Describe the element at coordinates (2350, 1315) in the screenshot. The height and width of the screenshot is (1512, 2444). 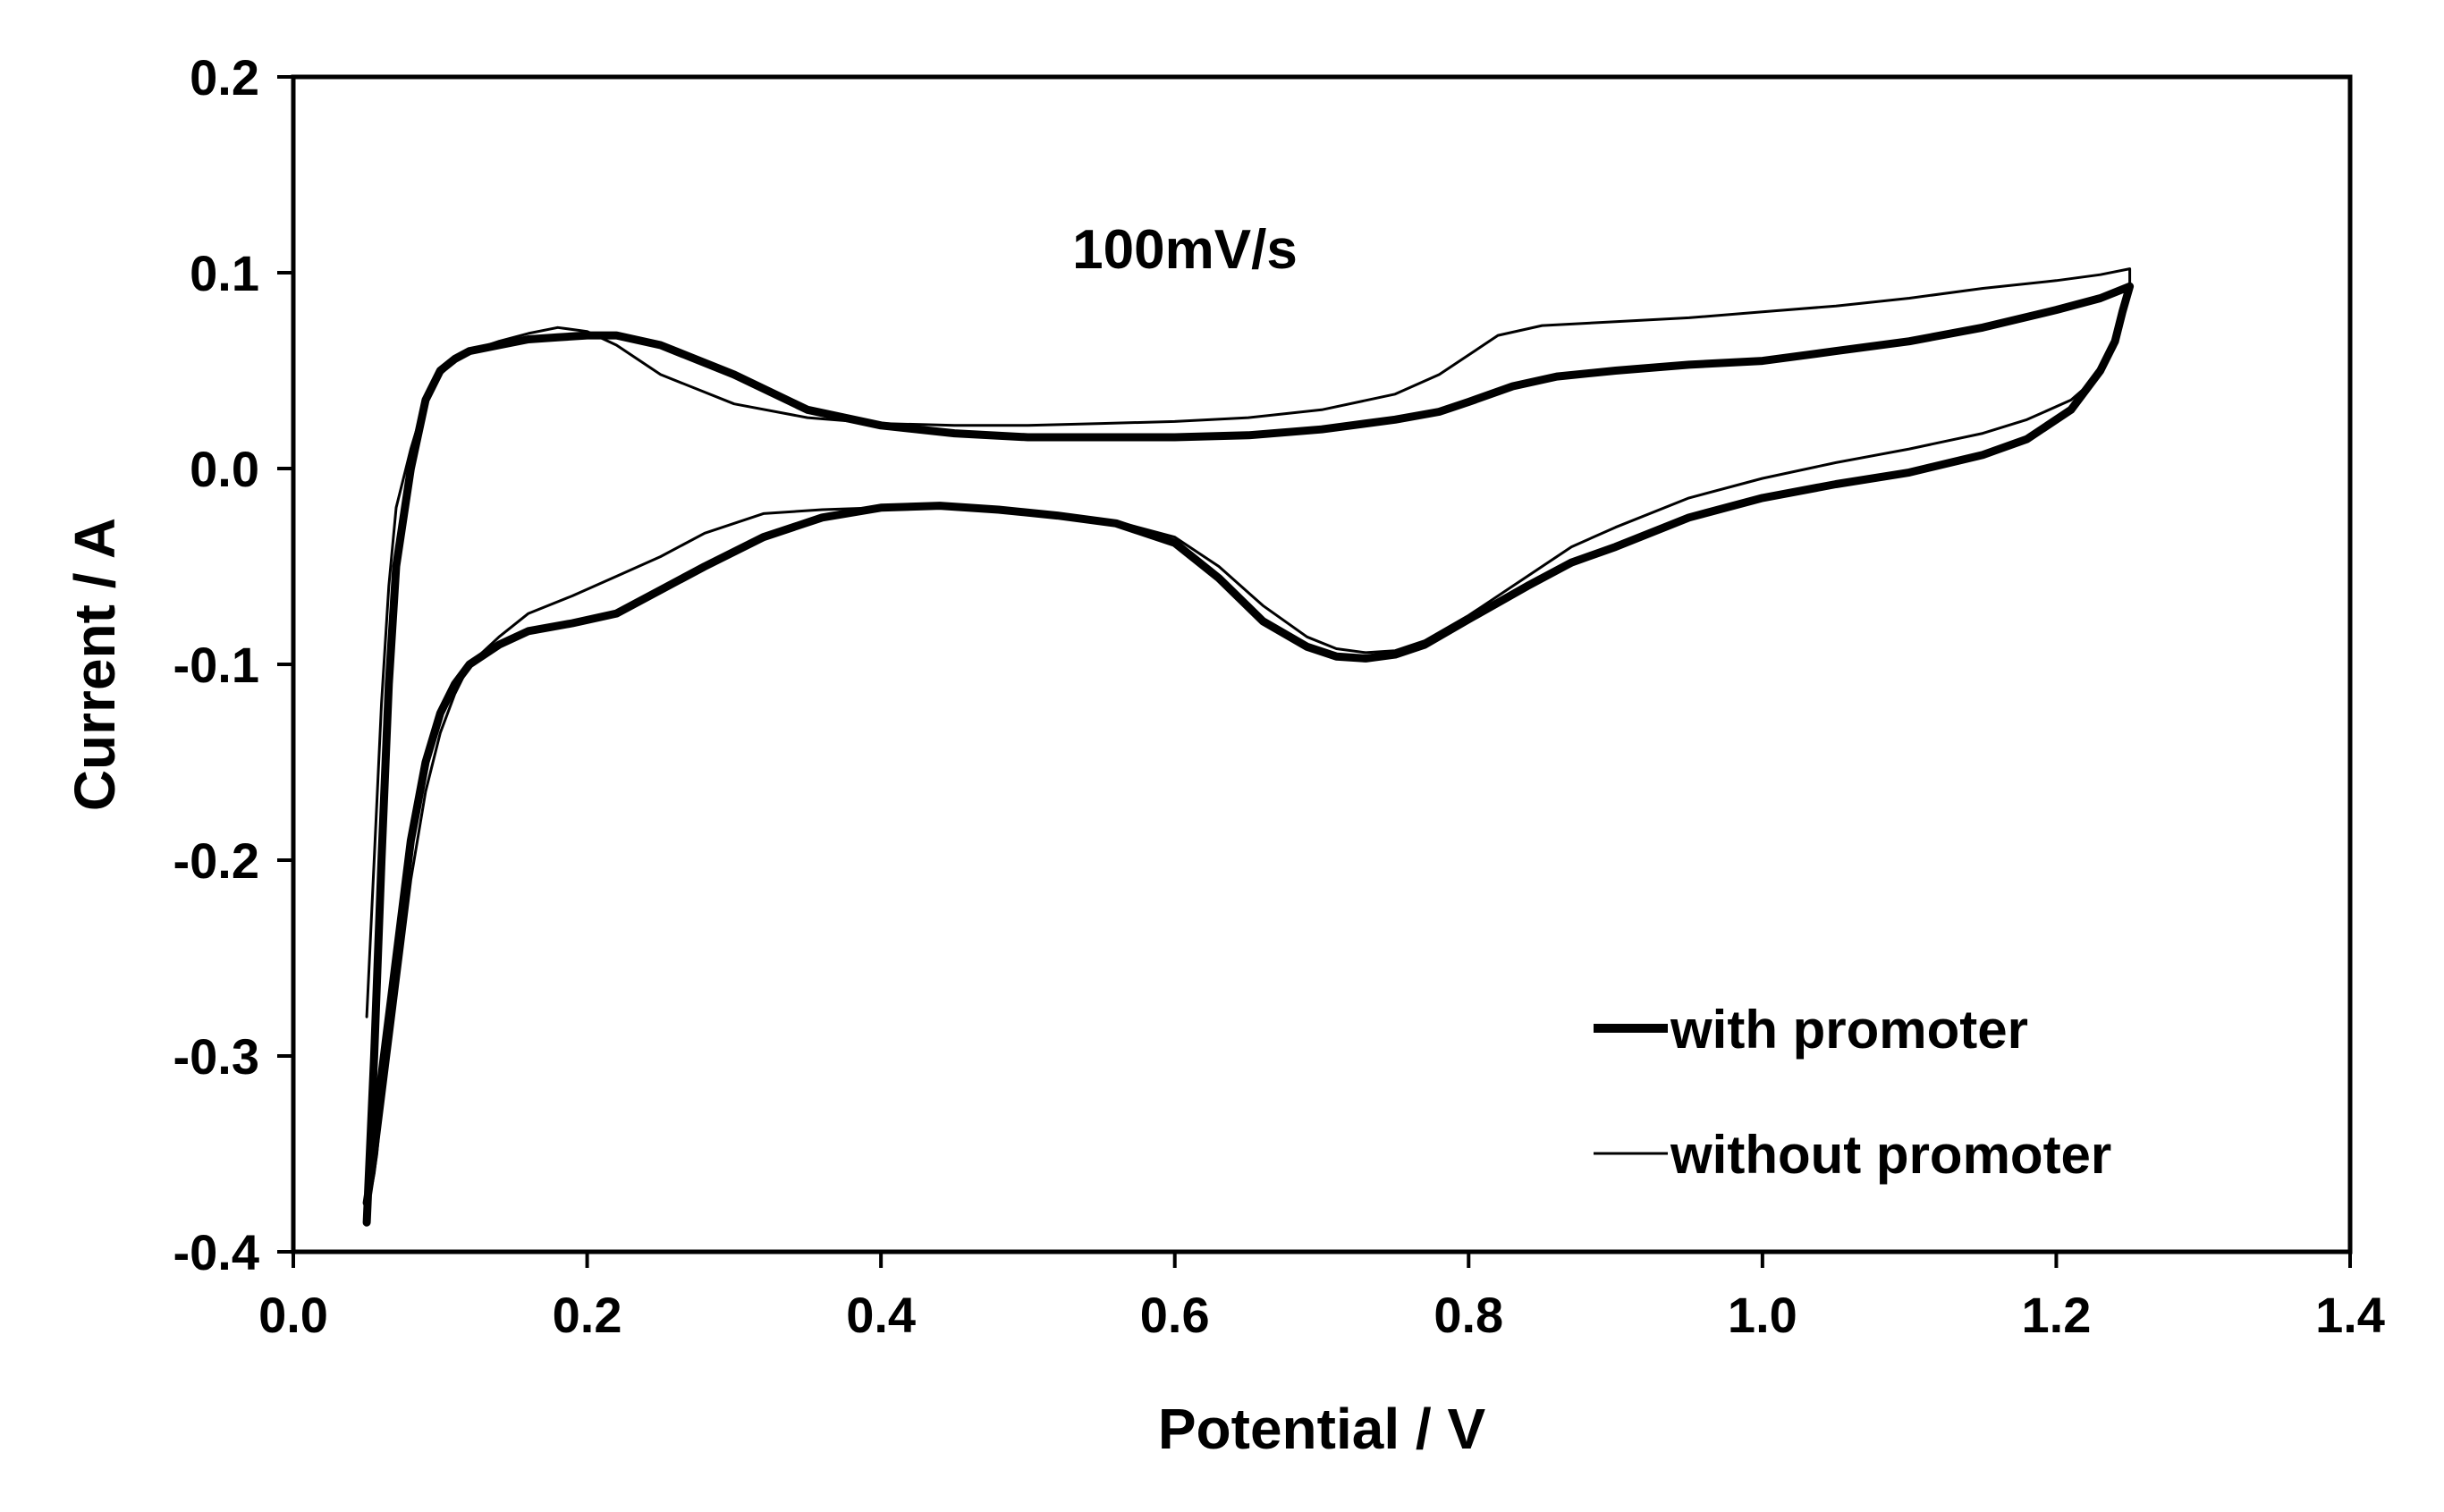
I see `x-tick-label: 1.4` at that location.